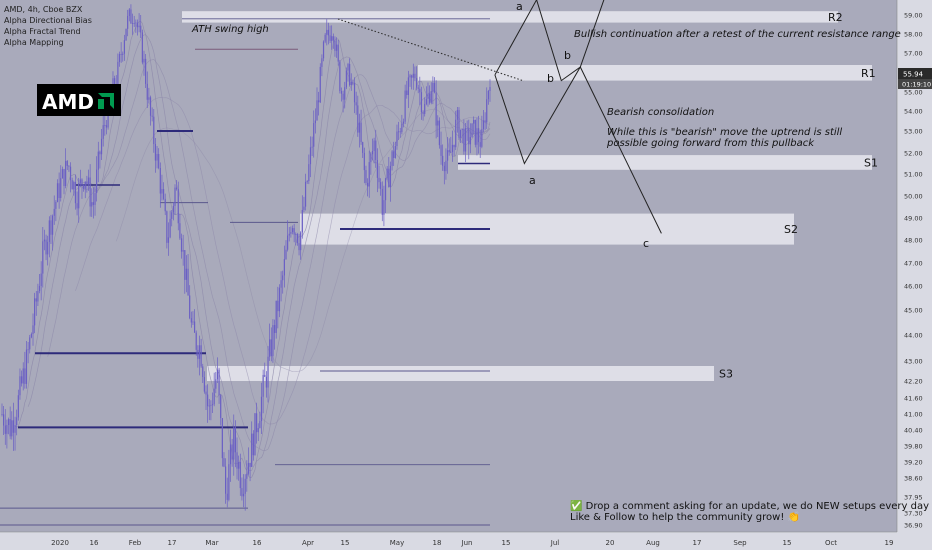 The width and height of the screenshot is (932, 550). What do you see at coordinates (645, 73) in the screenshot?
I see `zone-r1` at bounding box center [645, 73].